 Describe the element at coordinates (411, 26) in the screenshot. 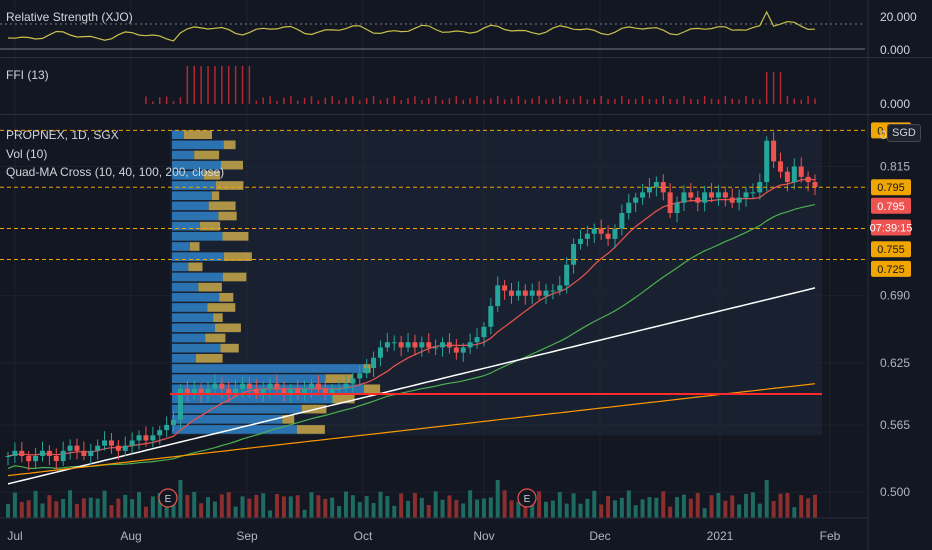

I see `rs-series-line` at that location.